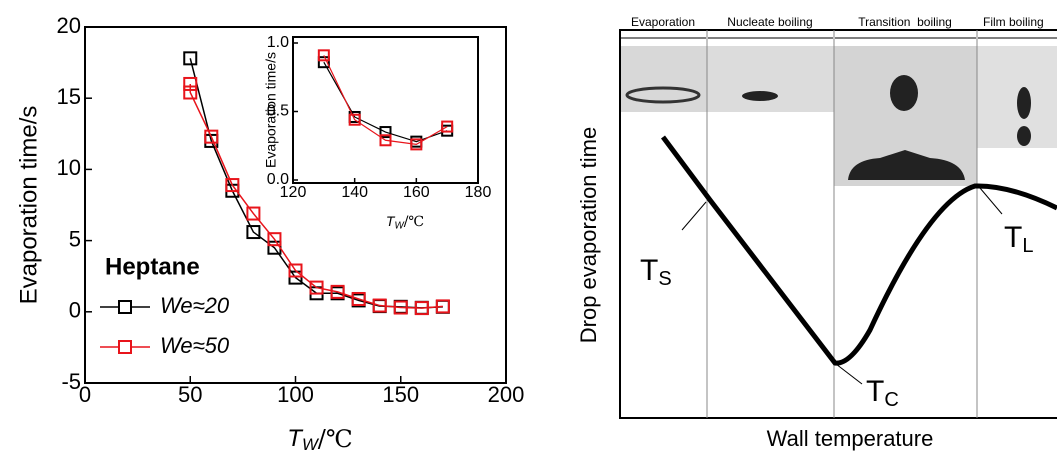 The width and height of the screenshot is (1057, 455). What do you see at coordinates (195, 305) in the screenshot?
I see `legend-label: We≈20` at bounding box center [195, 305].